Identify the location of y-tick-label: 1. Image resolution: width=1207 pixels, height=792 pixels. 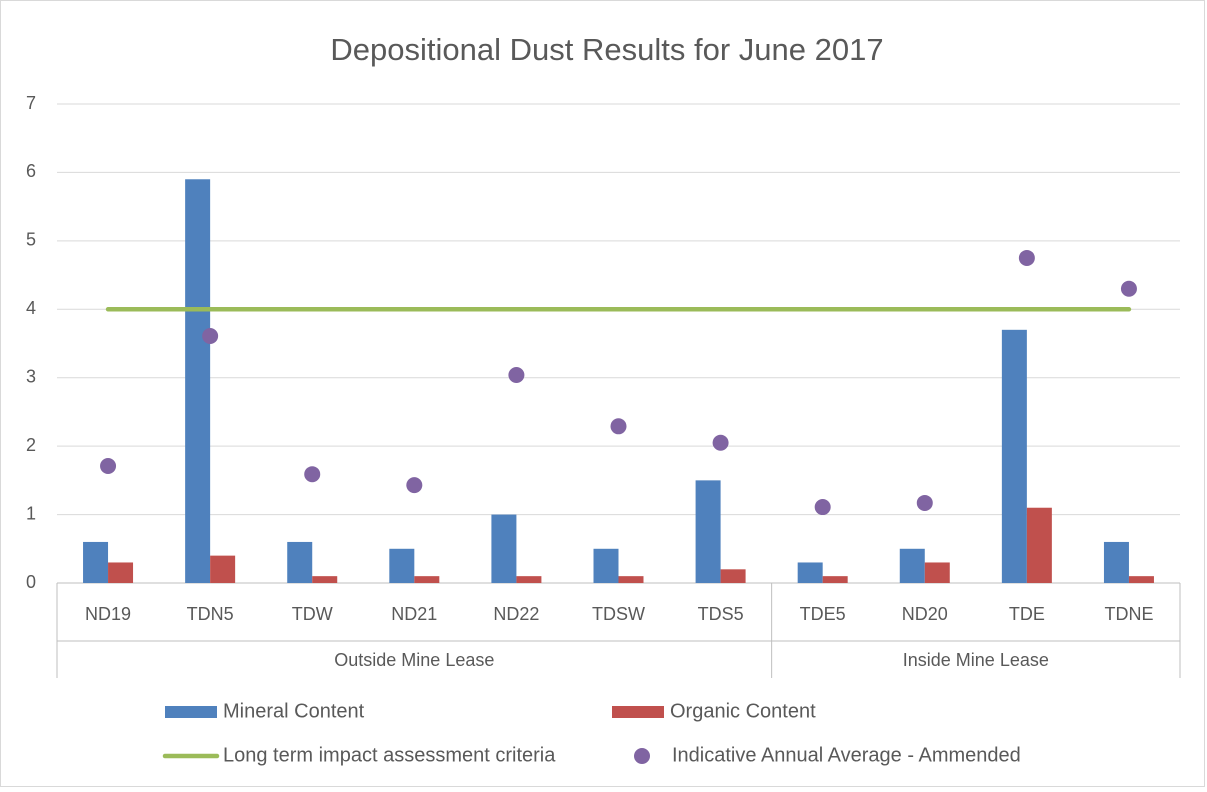
(31, 513).